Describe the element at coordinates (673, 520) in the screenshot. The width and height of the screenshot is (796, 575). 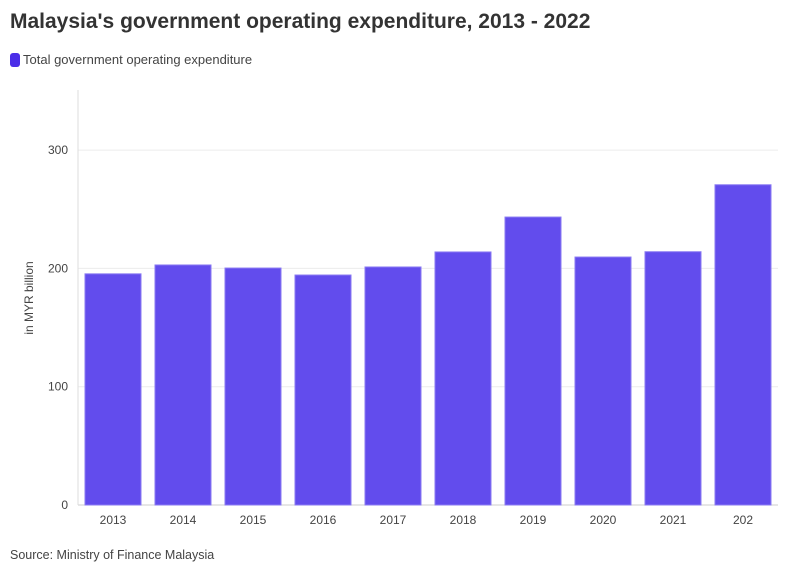
I see `x-tick-label: 2021` at that location.